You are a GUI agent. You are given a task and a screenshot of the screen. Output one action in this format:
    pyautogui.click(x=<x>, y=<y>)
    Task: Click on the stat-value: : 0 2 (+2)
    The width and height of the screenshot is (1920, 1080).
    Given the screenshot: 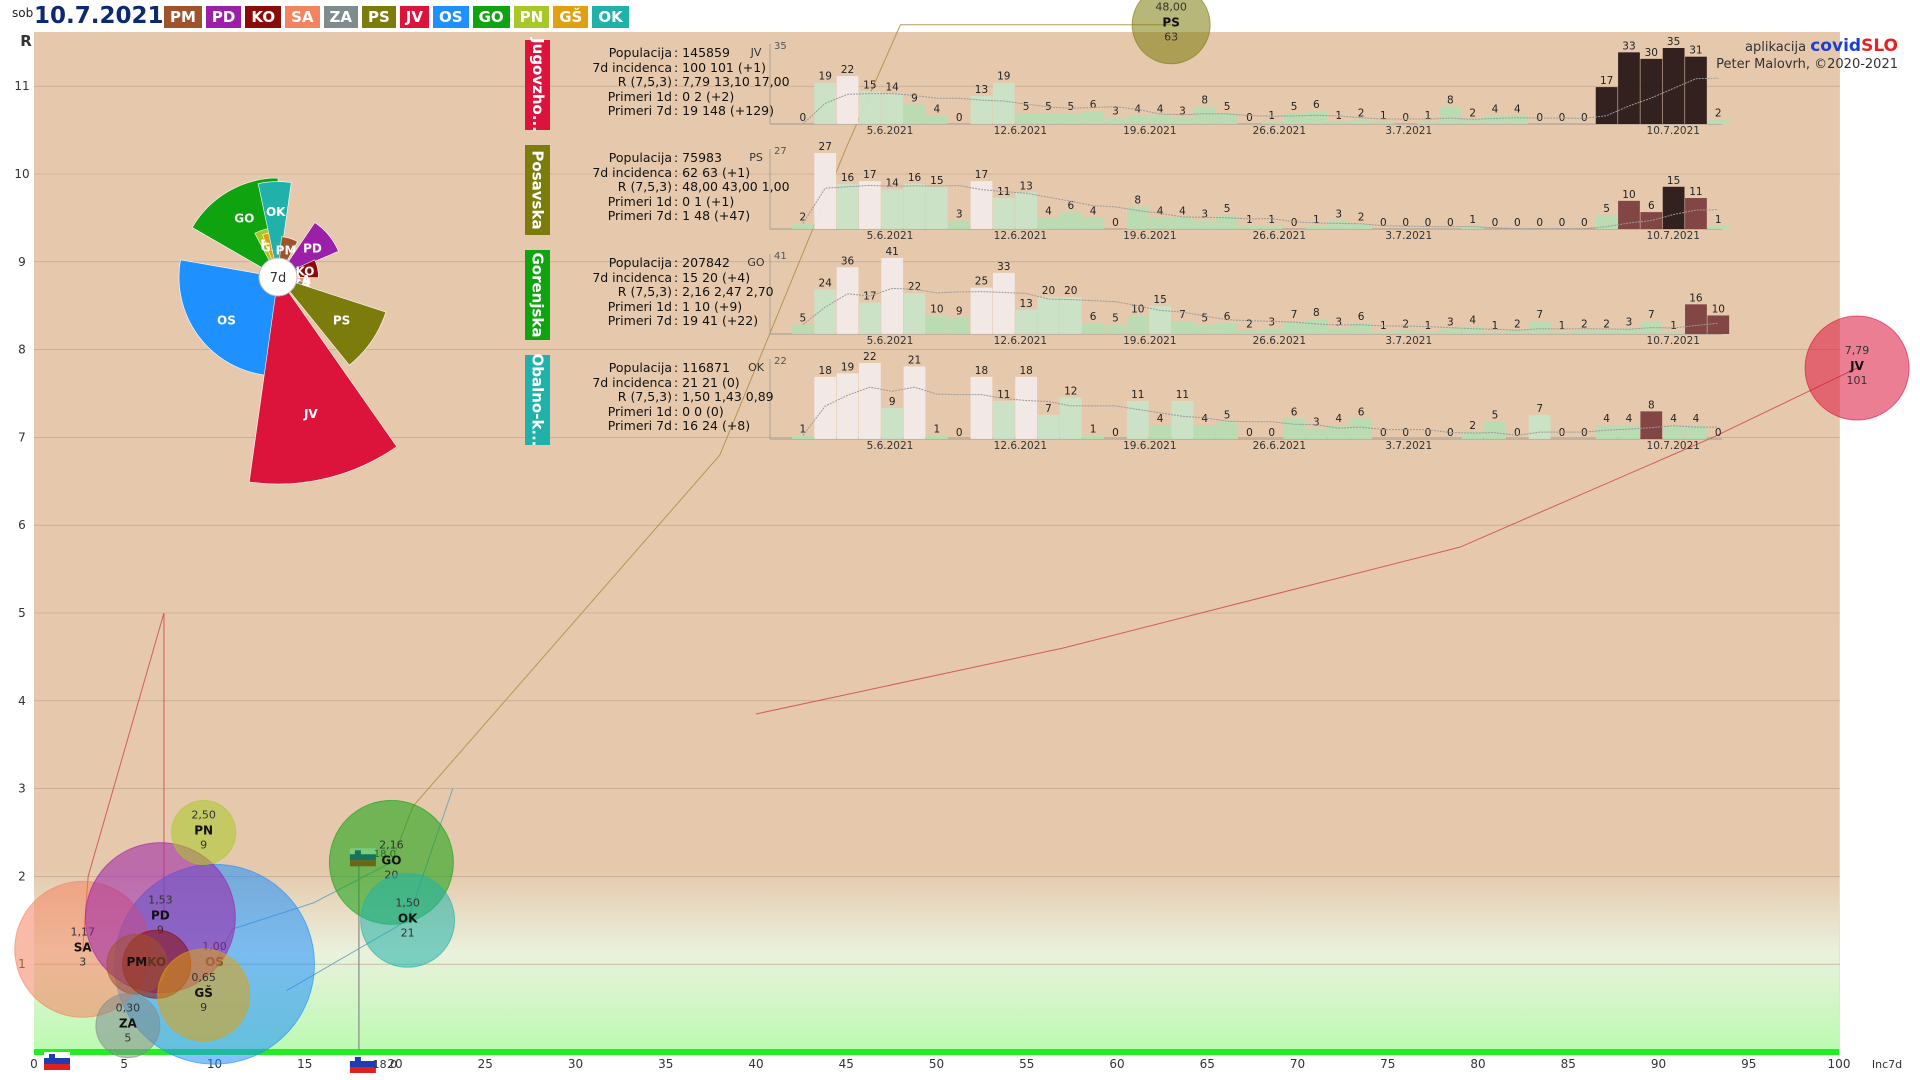 What is the action you would take?
    pyautogui.click(x=704, y=96)
    